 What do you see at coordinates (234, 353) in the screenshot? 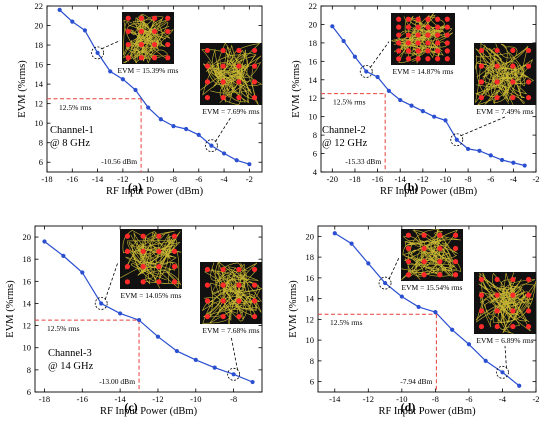
I see `pointer-line` at bounding box center [234, 353].